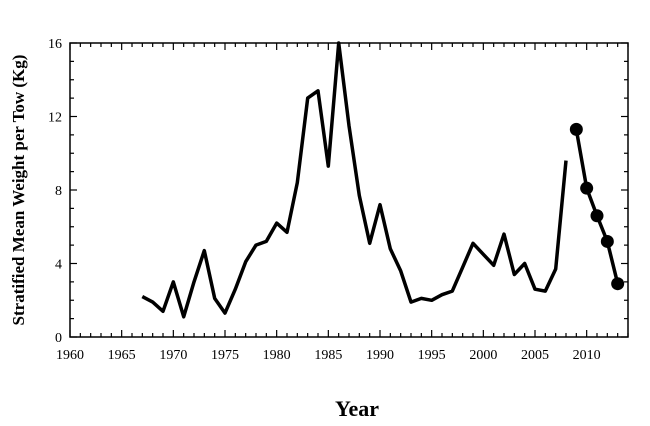 This screenshot has width=650, height=426. Describe the element at coordinates (380, 355) in the screenshot. I see `x-tick-label: 1990` at that location.